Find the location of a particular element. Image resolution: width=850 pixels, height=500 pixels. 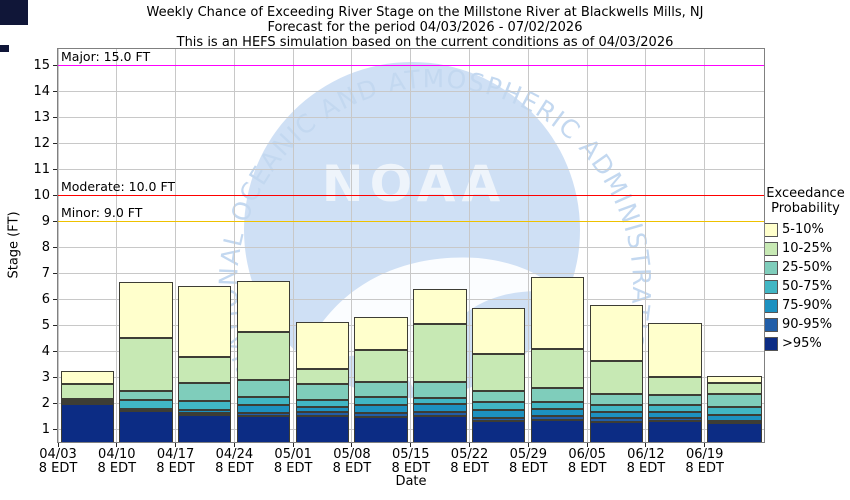

x-tick-label: 05/08 8 EDT is located at coordinates (352, 462).